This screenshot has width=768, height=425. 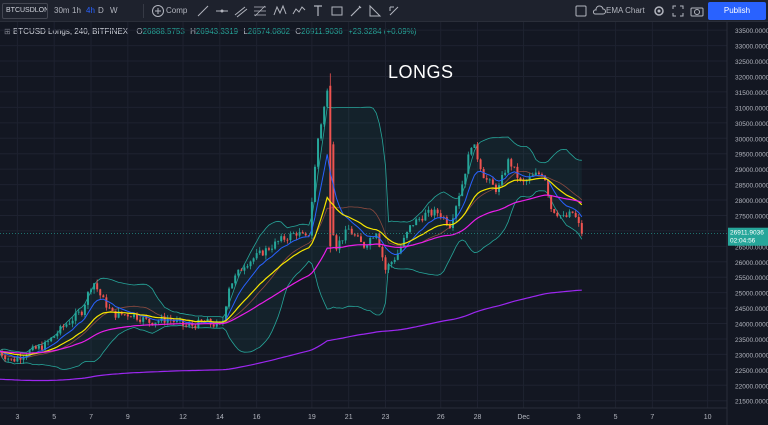 I want to click on horizontal-line-icon, so click(x=222, y=11).